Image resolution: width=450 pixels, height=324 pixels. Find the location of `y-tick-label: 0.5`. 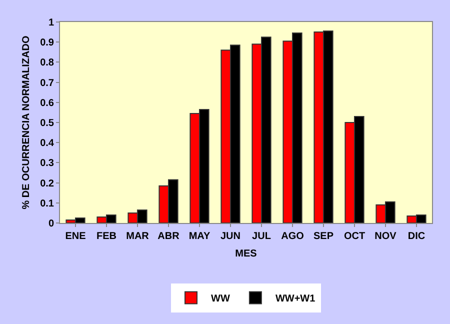

y-tick-label: 0.5 is located at coordinates (47, 123).